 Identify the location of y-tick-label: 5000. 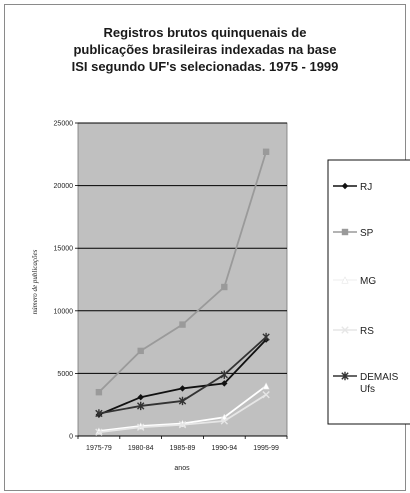
(65, 374).